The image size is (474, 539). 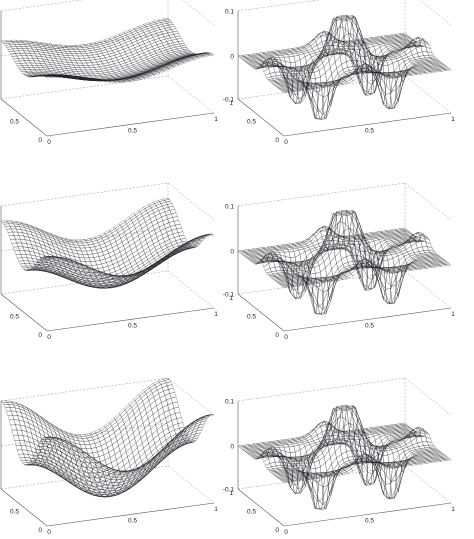 I want to click on surface-panel-row1-right: 0.1 0 -0.1 0 0.5 1 0 0.5 1, so click(x=339, y=73).